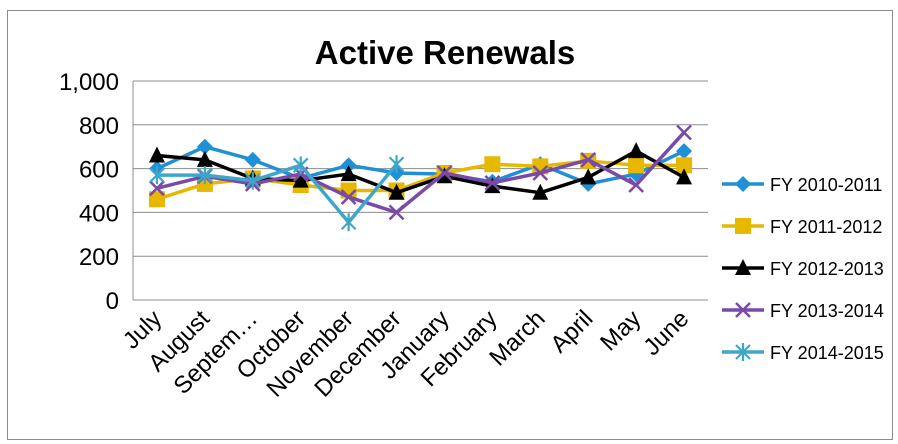  I want to click on series-fy-2012-2013, so click(420, 171).